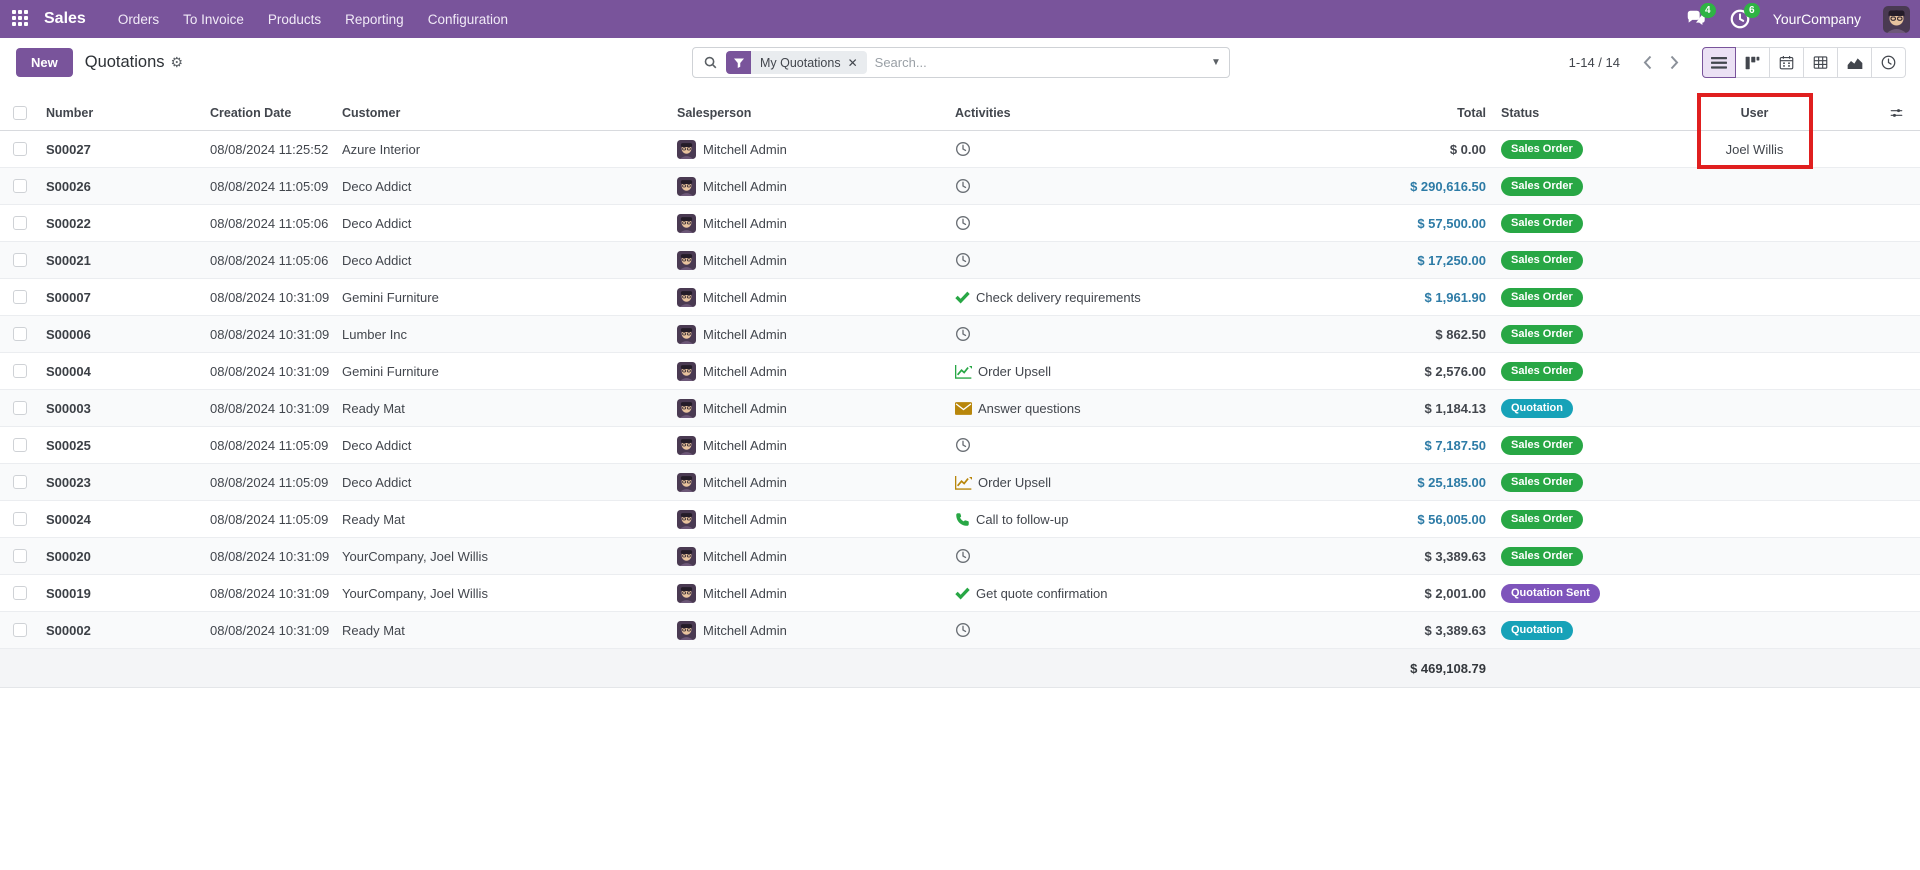  What do you see at coordinates (70, 112) in the screenshot?
I see `column-header-number: Number` at bounding box center [70, 112].